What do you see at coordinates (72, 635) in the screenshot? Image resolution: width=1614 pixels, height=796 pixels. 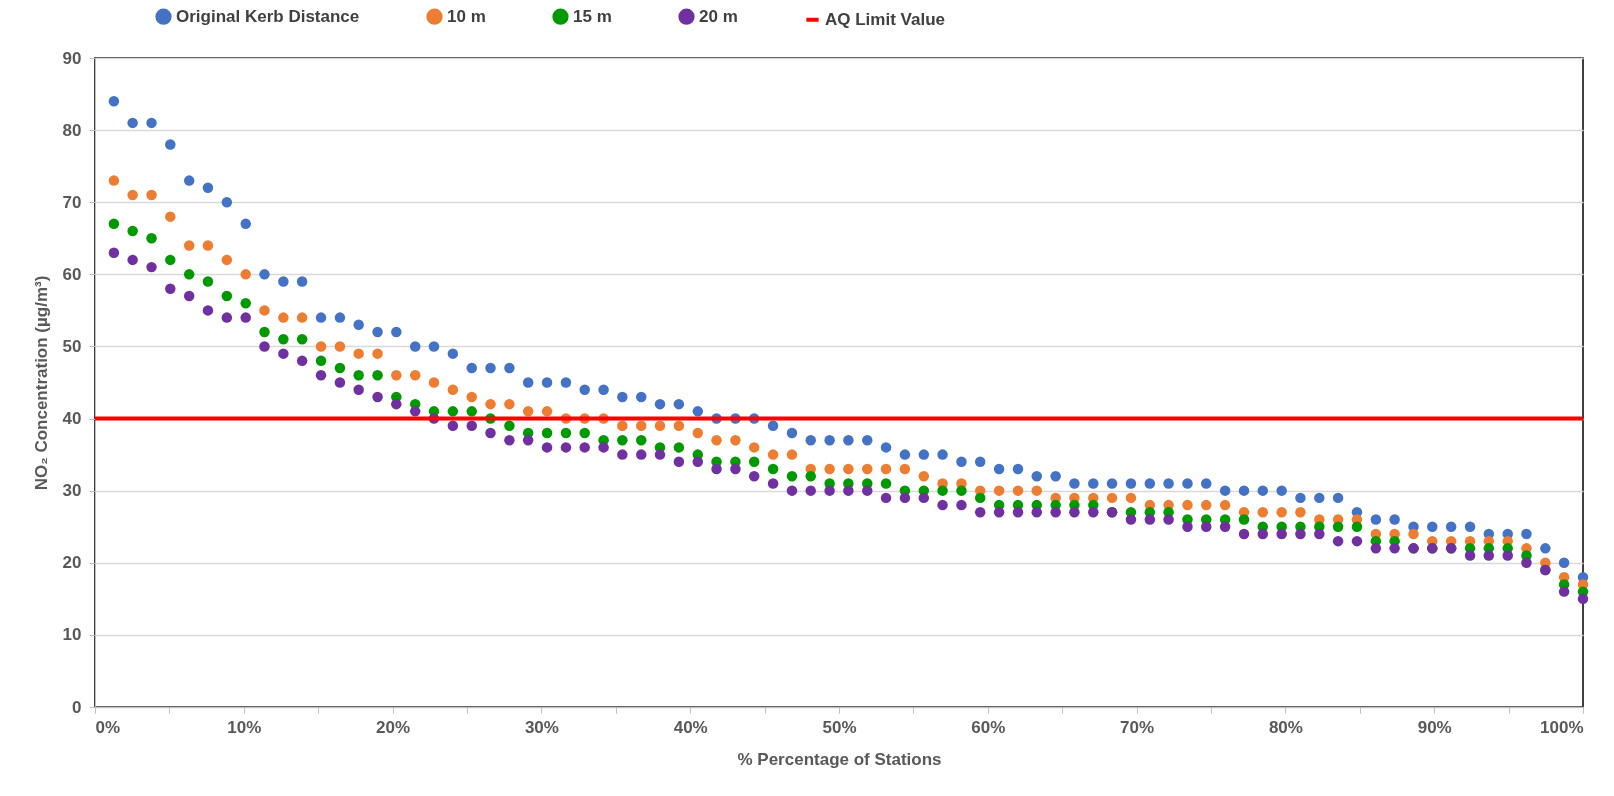 I see `y-tick-label: 10` at bounding box center [72, 635].